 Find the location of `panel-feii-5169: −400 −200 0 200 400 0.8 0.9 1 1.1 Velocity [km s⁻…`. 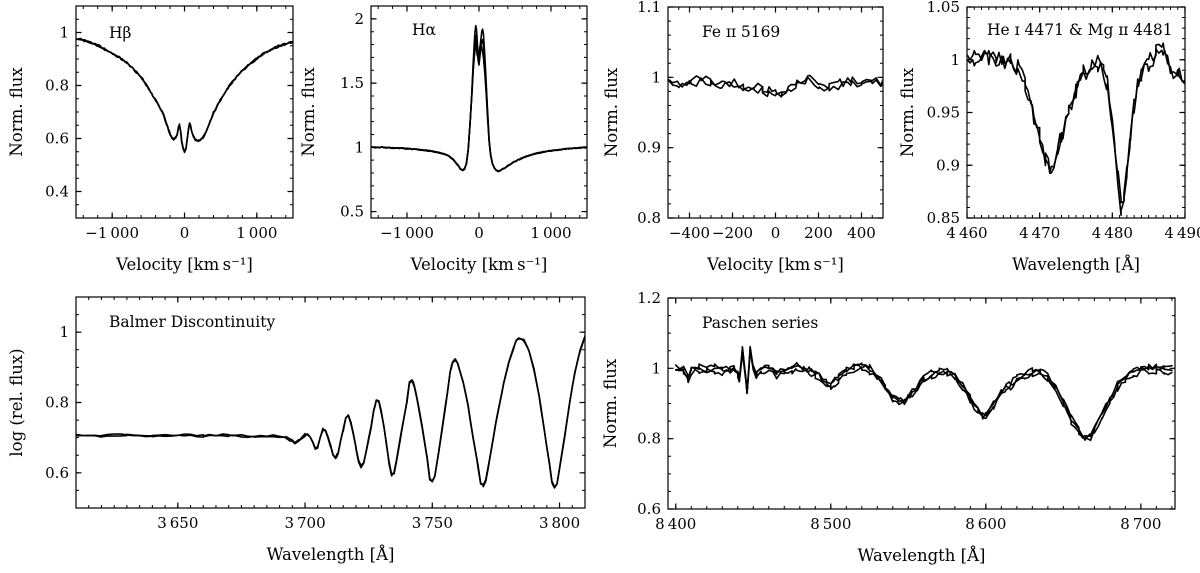

panel-feii-5169: −400 −200 0 200 400 0.8 0.9 1 1.1 Velocity [km s⁻… is located at coordinates (750, 142).